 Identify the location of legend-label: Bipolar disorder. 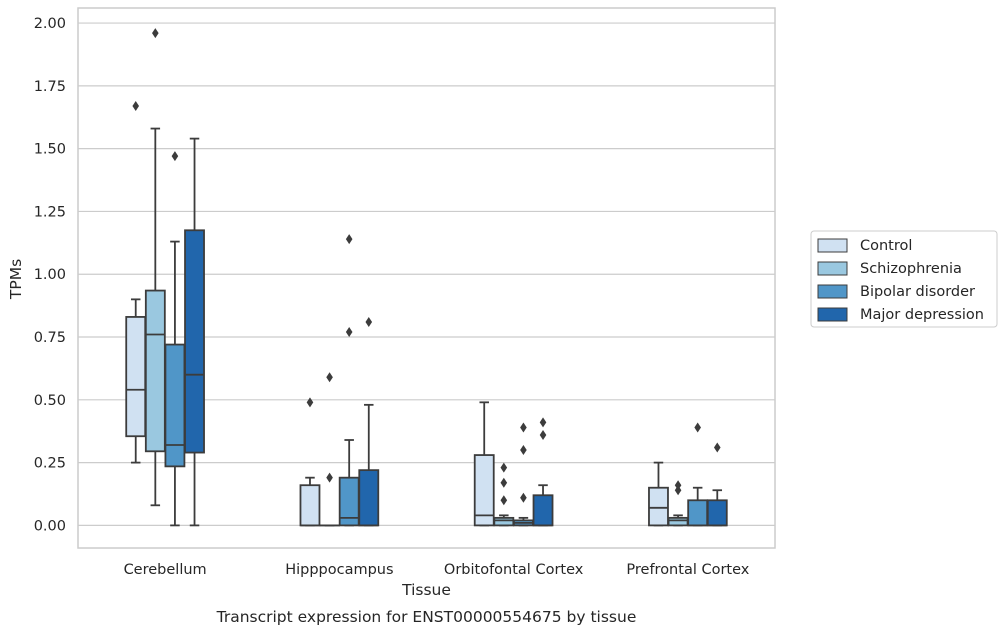
(917, 292).